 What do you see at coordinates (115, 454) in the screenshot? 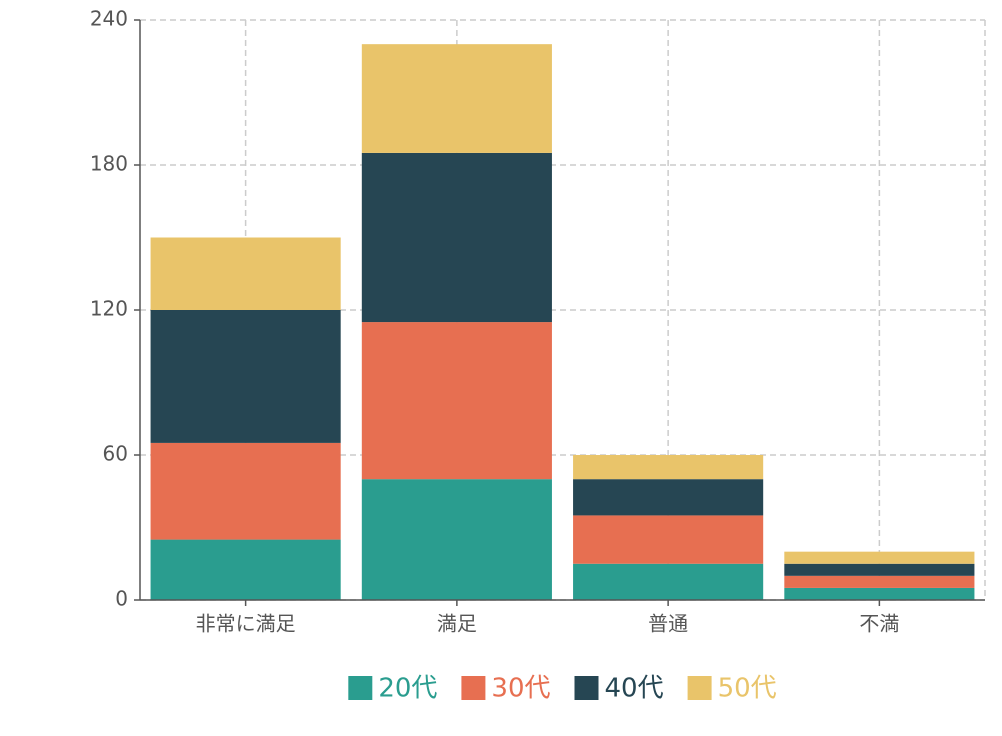
I see `y-tick-label: 60` at bounding box center [115, 454].